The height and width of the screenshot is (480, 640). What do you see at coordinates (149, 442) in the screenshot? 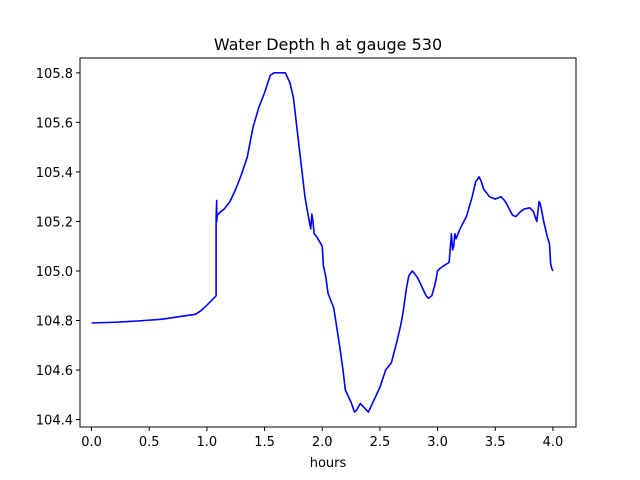
I see `x-tick-label: 0.5` at bounding box center [149, 442].